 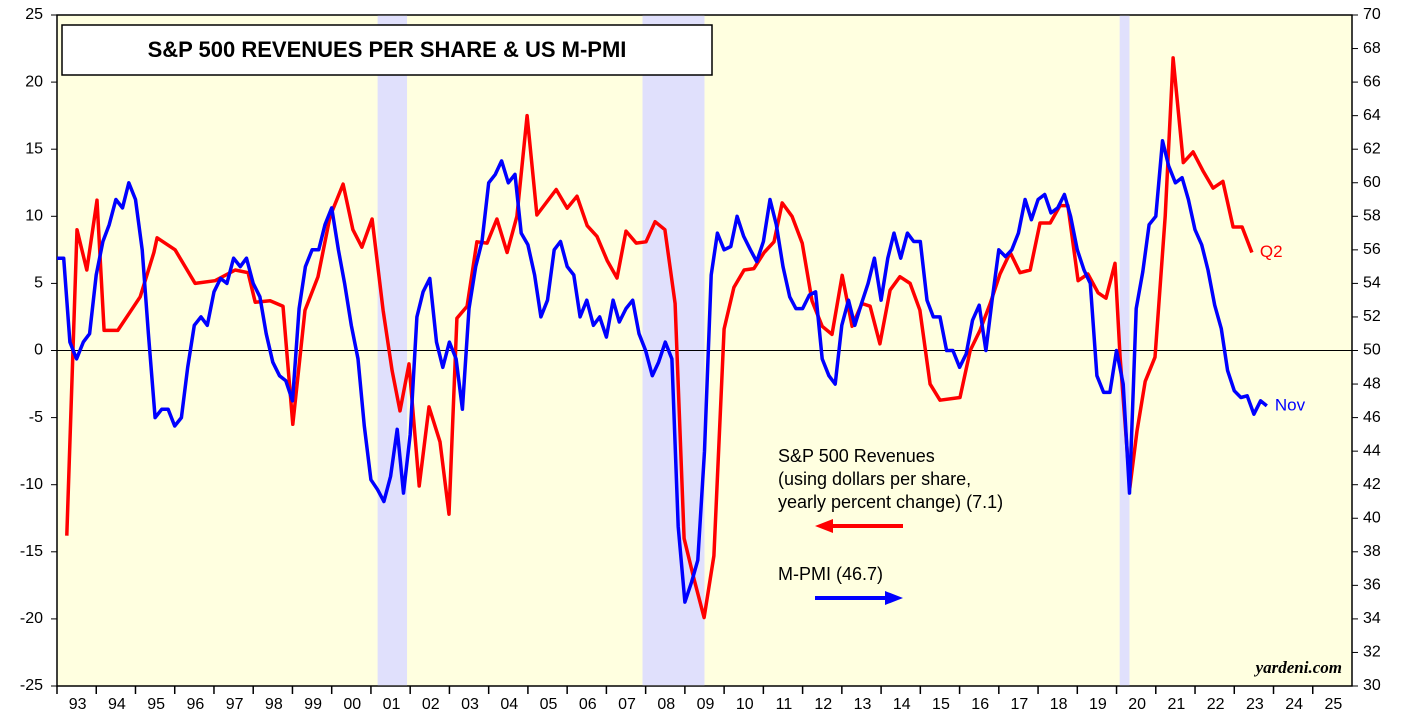 I want to click on x-tick-label: 19, so click(x=1098, y=704).